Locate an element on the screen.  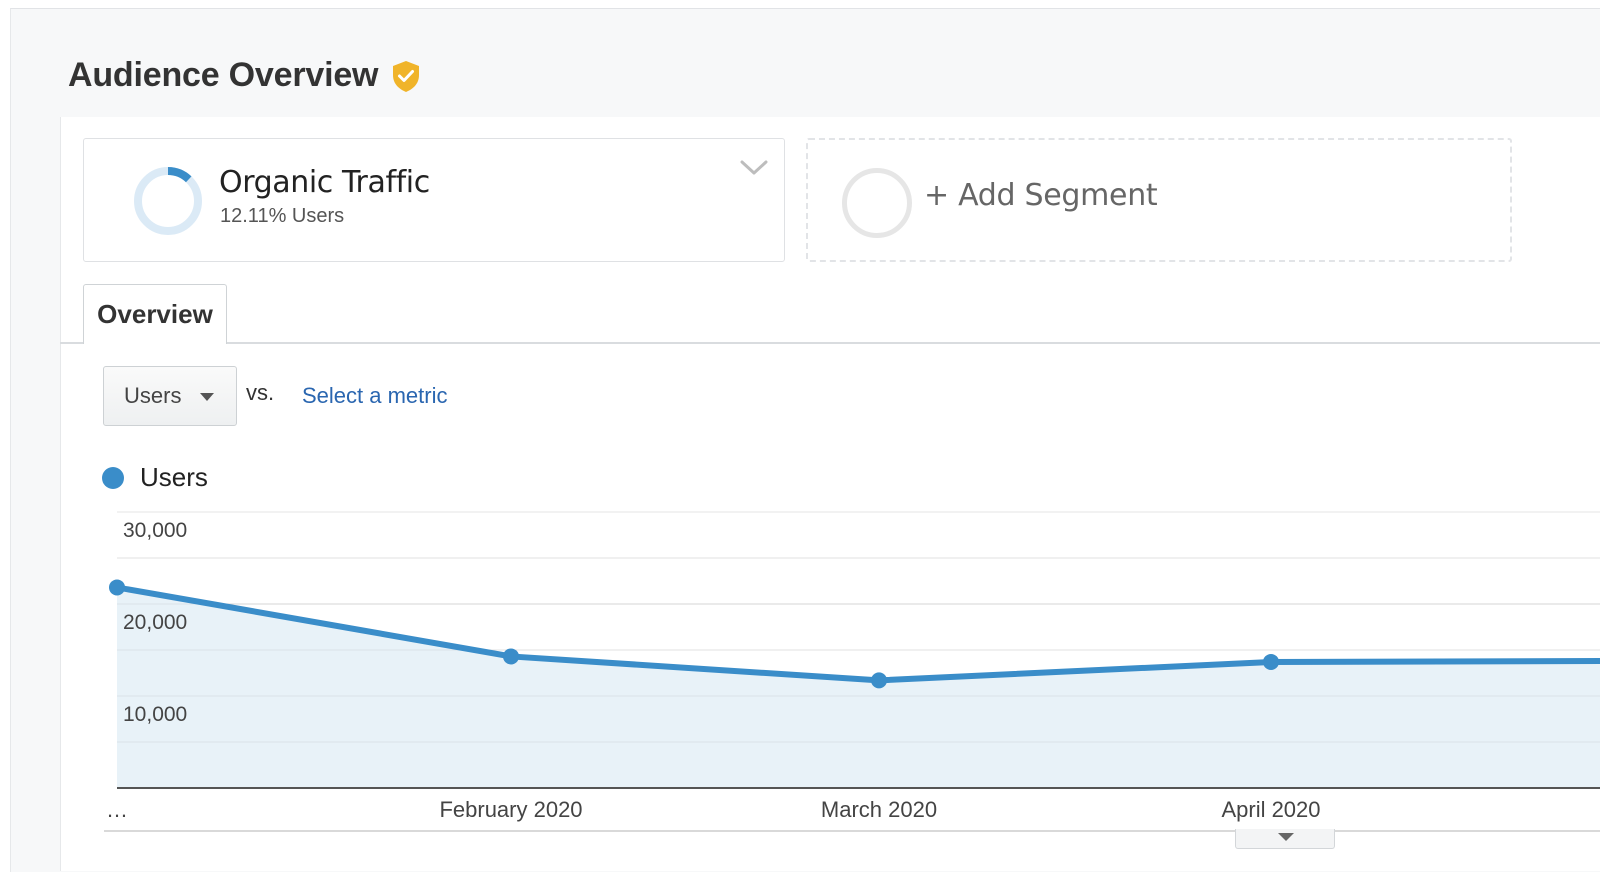
metric-select: Users is located at coordinates (170, 396).